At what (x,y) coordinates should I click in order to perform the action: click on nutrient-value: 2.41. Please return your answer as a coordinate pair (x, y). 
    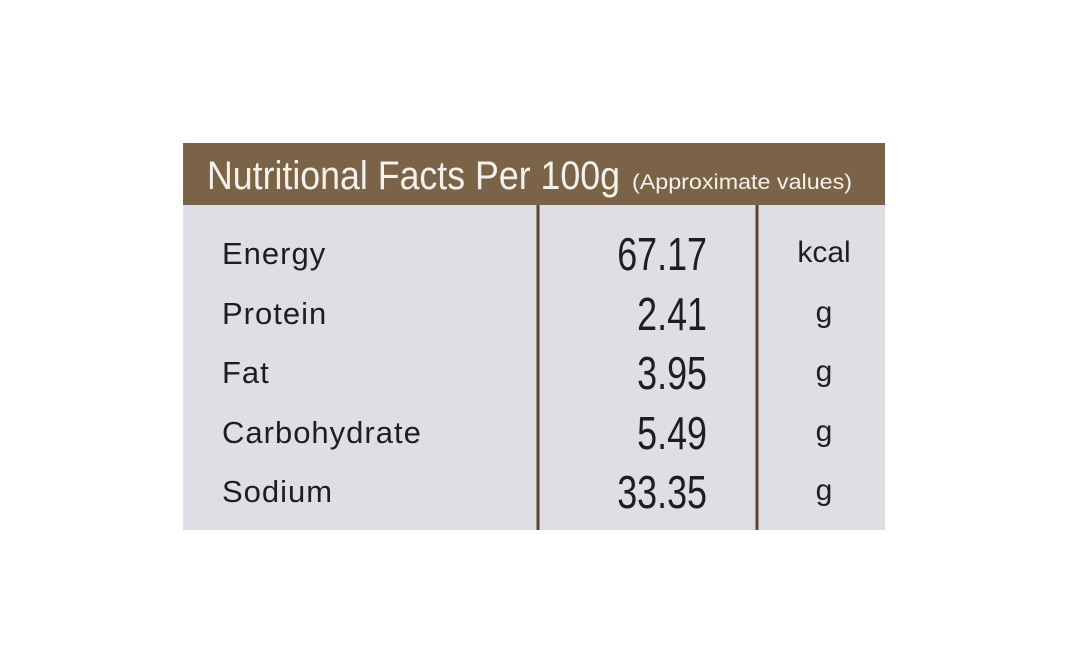
    Looking at the image, I should click on (672, 314).